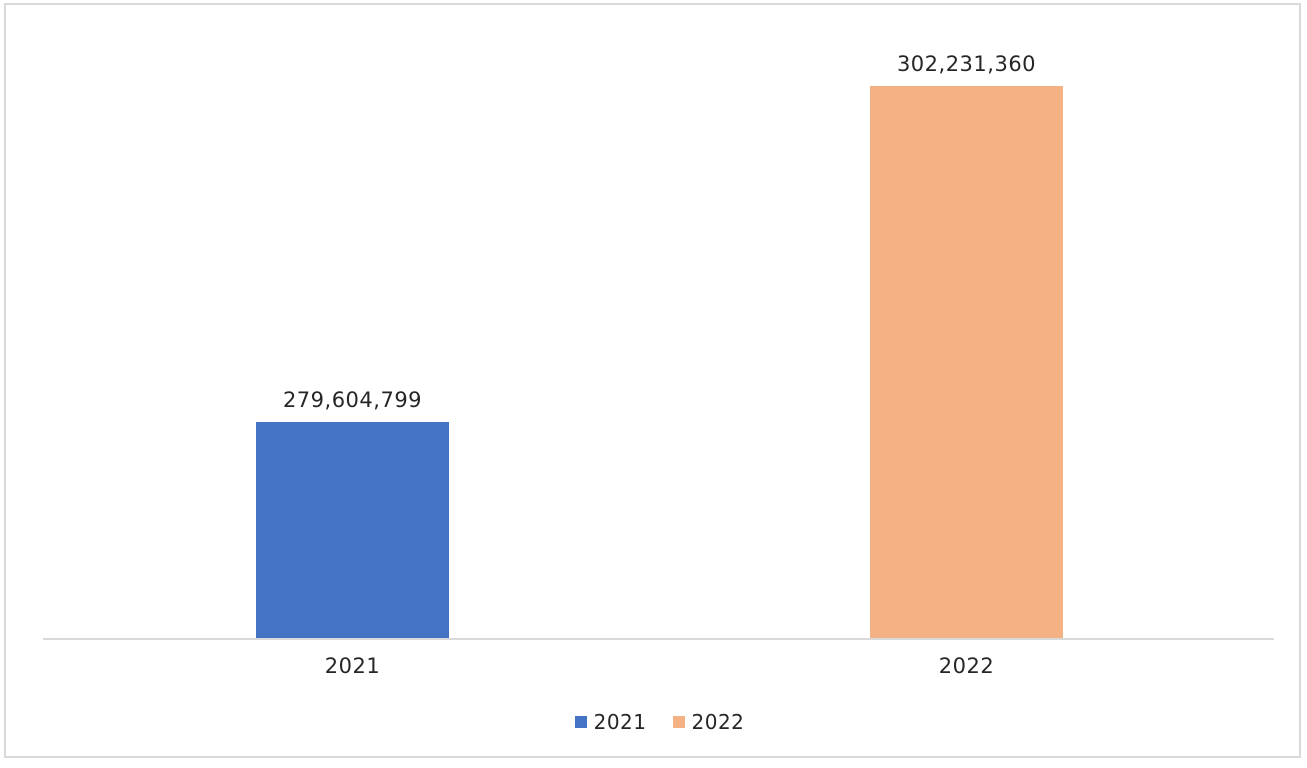 Image resolution: width=1307 pixels, height=768 pixels. Describe the element at coordinates (966, 64) in the screenshot. I see `data-label-2022: 302,231,360` at that location.